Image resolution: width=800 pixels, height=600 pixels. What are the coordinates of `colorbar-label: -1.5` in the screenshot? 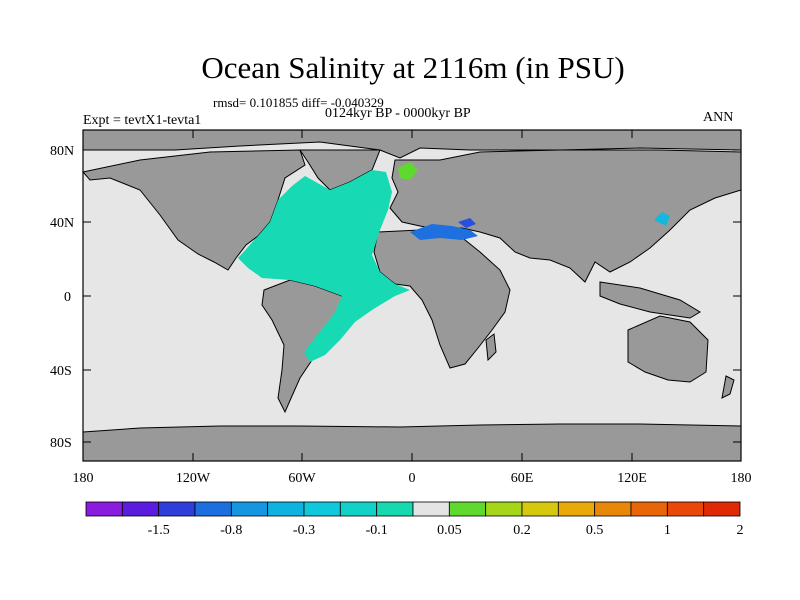 It's located at (159, 530).